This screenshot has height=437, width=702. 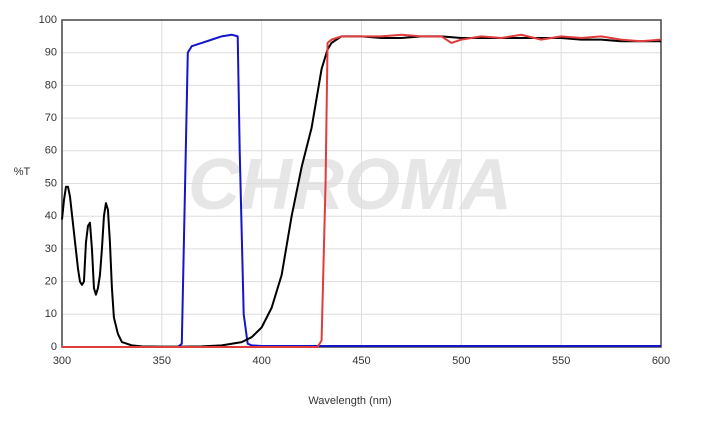 I want to click on y-tick-label: 50, so click(x=51, y=183).